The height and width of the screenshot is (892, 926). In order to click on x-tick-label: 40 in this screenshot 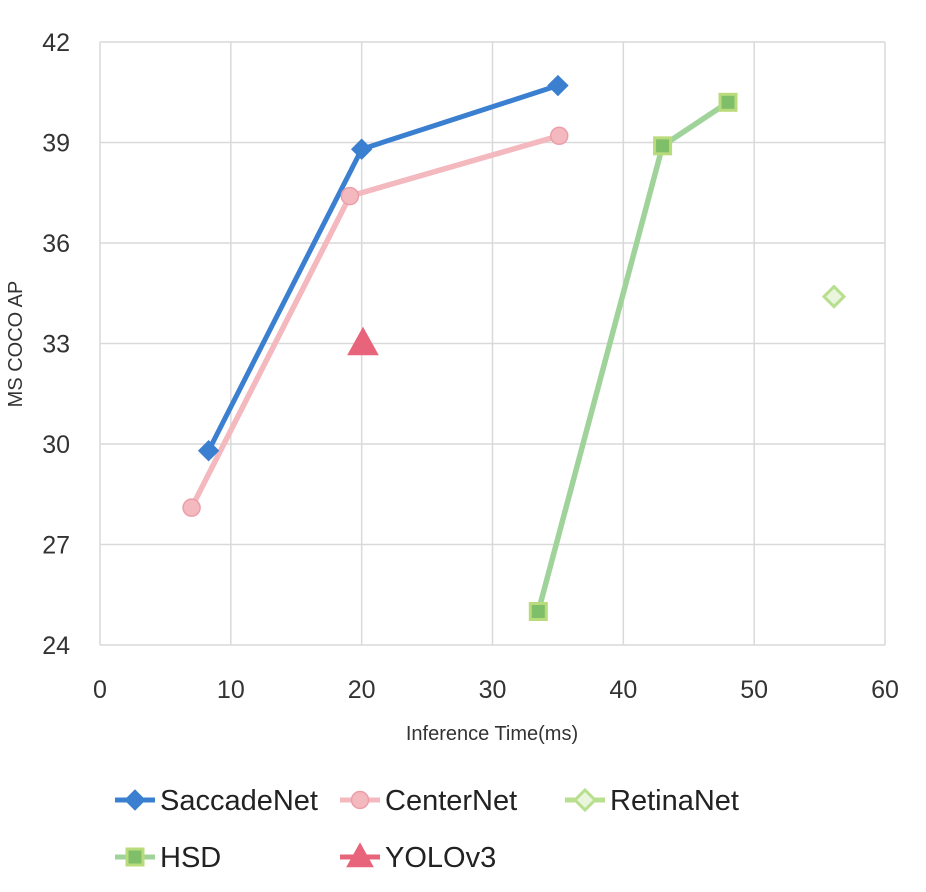, I will do `click(623, 690)`.